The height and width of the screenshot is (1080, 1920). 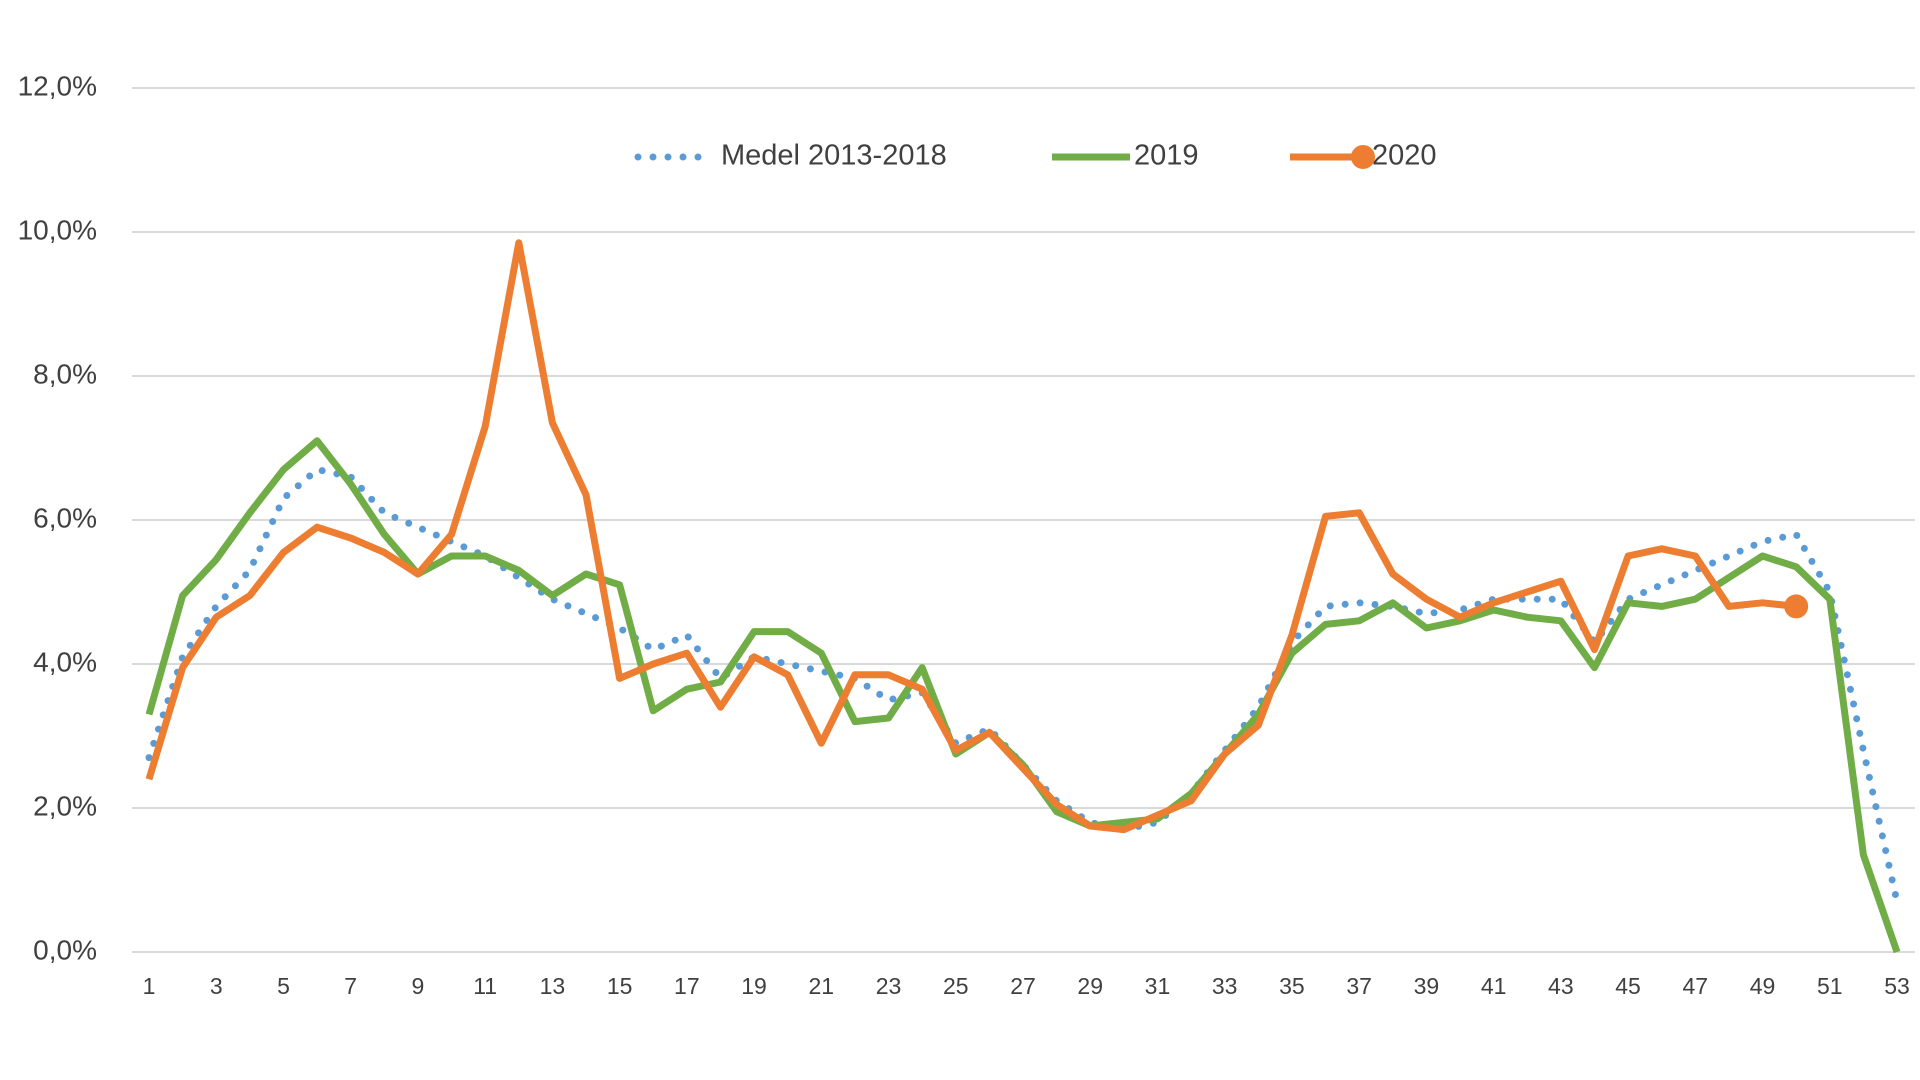 I want to click on y-tick-label: 4,0%, so click(x=65, y=661).